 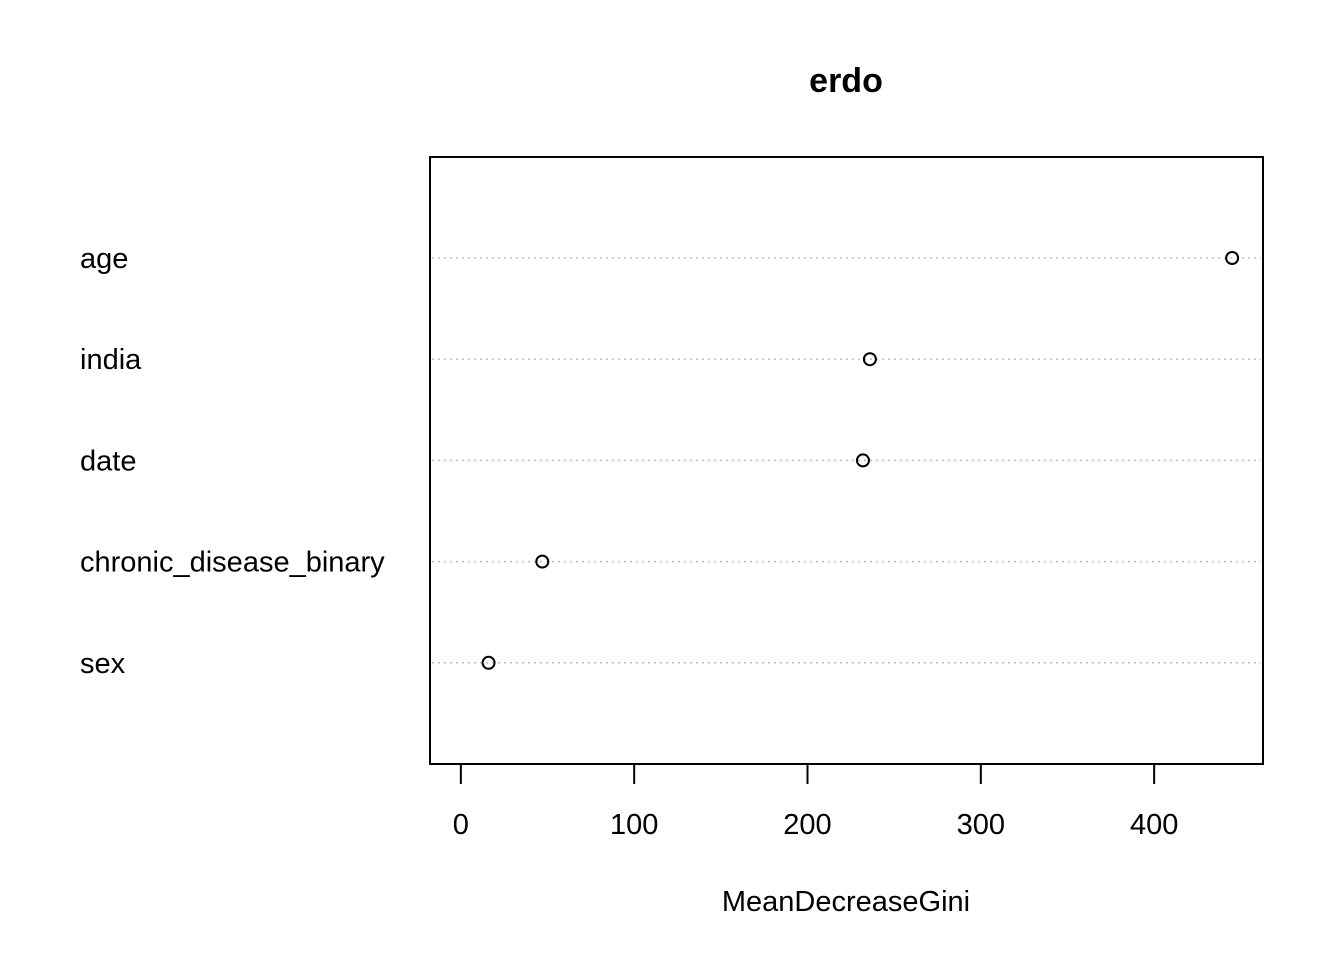 What do you see at coordinates (634, 825) in the screenshot?
I see `x-tick-label: 100` at bounding box center [634, 825].